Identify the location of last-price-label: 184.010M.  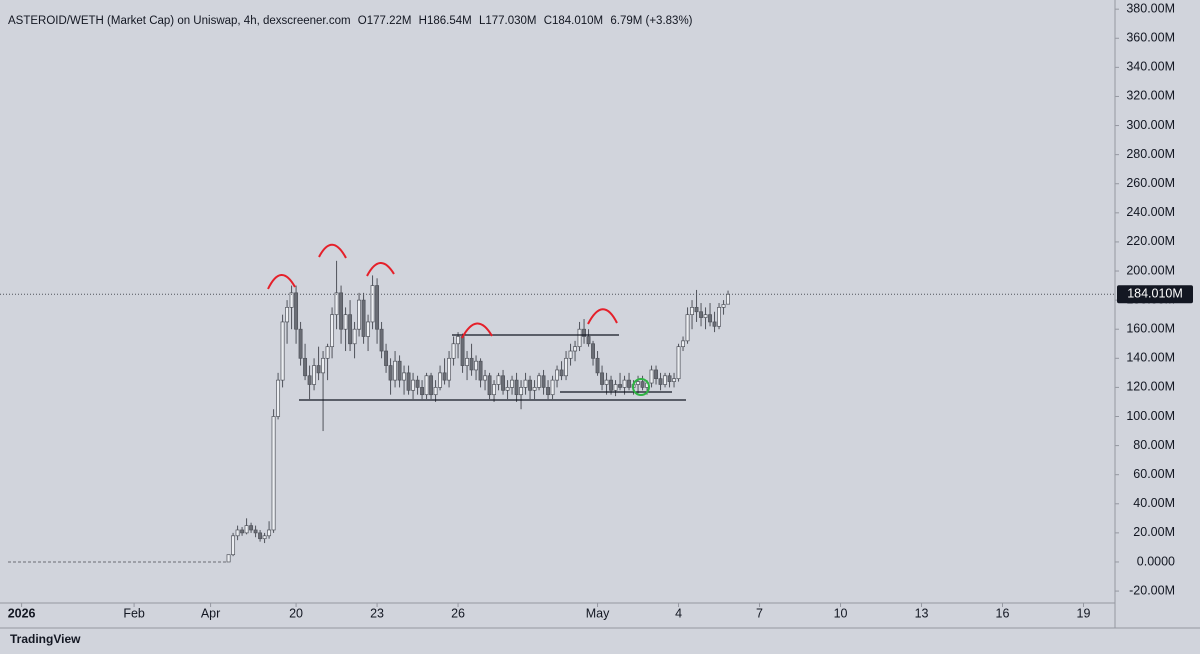
(1155, 294).